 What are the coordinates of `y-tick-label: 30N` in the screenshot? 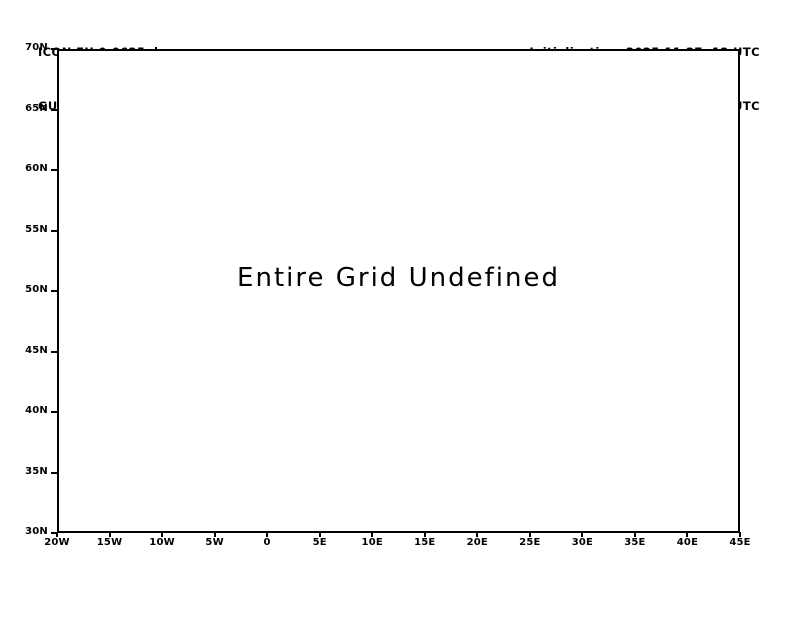 It's located at (36, 531).